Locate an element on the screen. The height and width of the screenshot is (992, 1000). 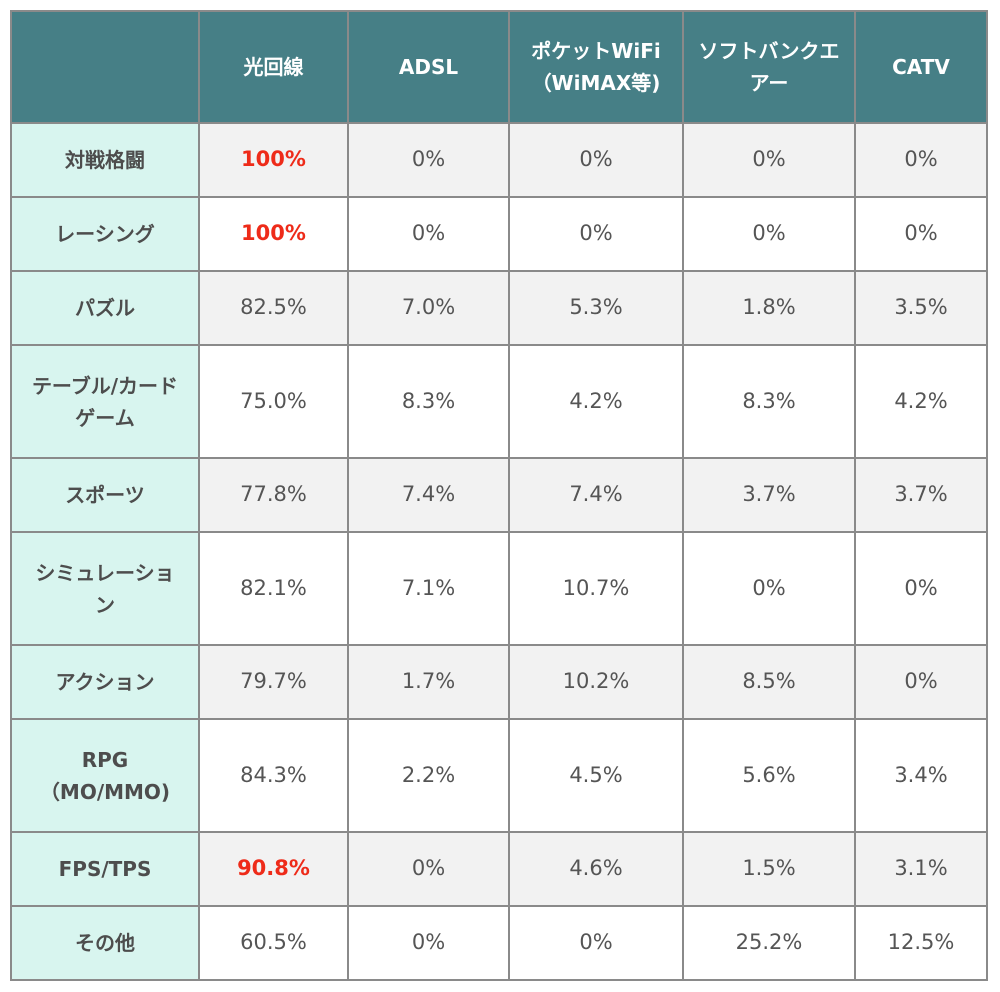
table-row: テーブル/カード ゲーム 75.0% 8.3% 4.2% 8.3% 4.2% is located at coordinates (499, 401).